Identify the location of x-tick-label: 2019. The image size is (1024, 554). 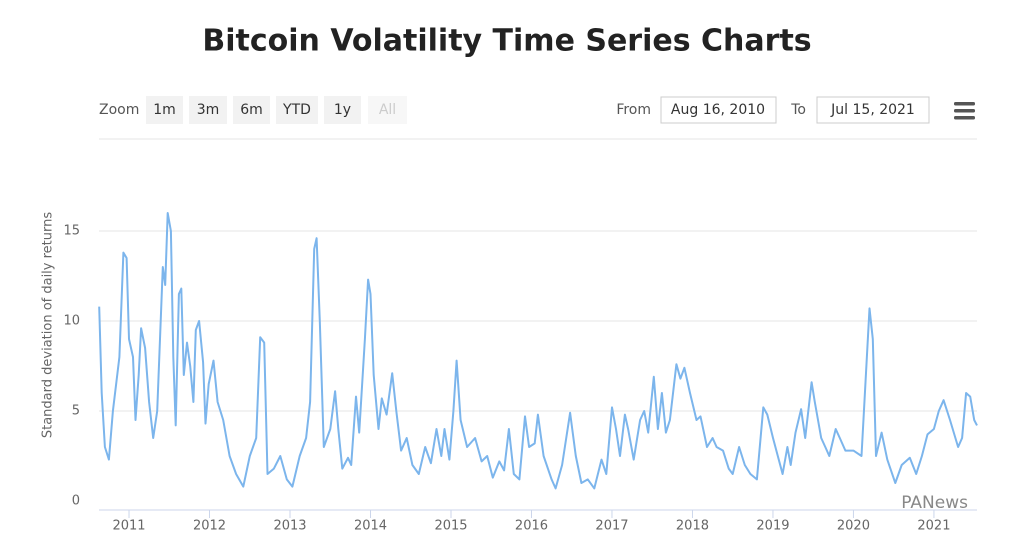
(772, 526).